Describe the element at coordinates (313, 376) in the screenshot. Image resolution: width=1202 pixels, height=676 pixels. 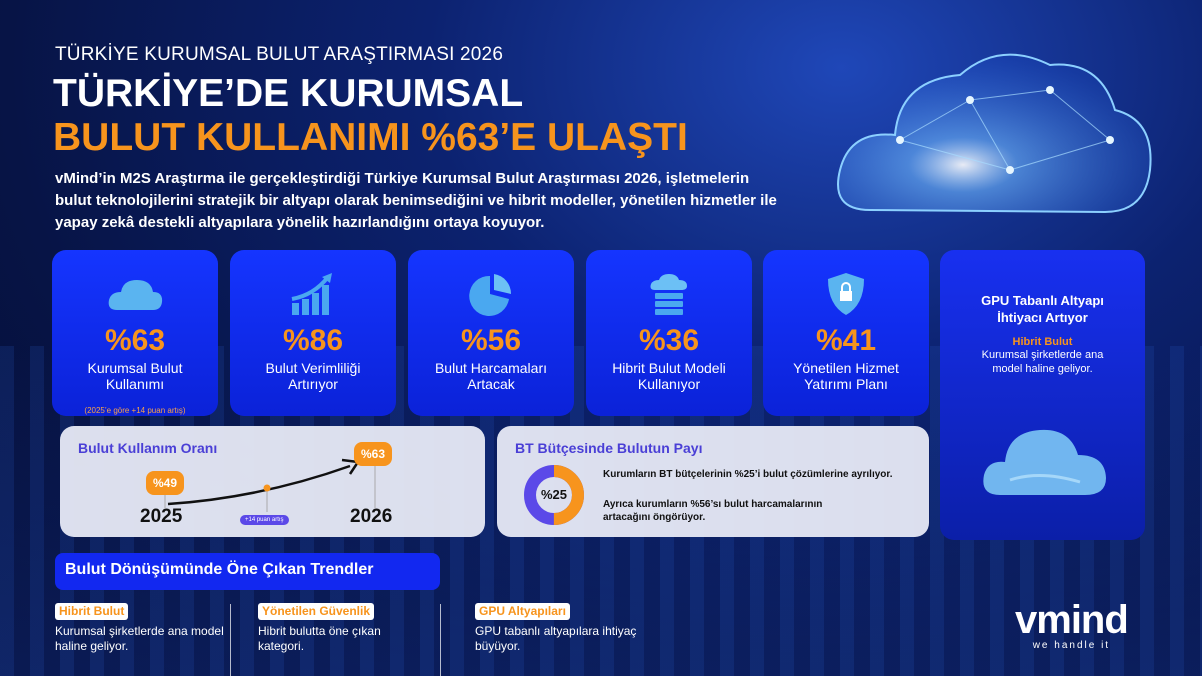
I see `stat-label: Bulut Verimliliği Artırıyor` at that location.